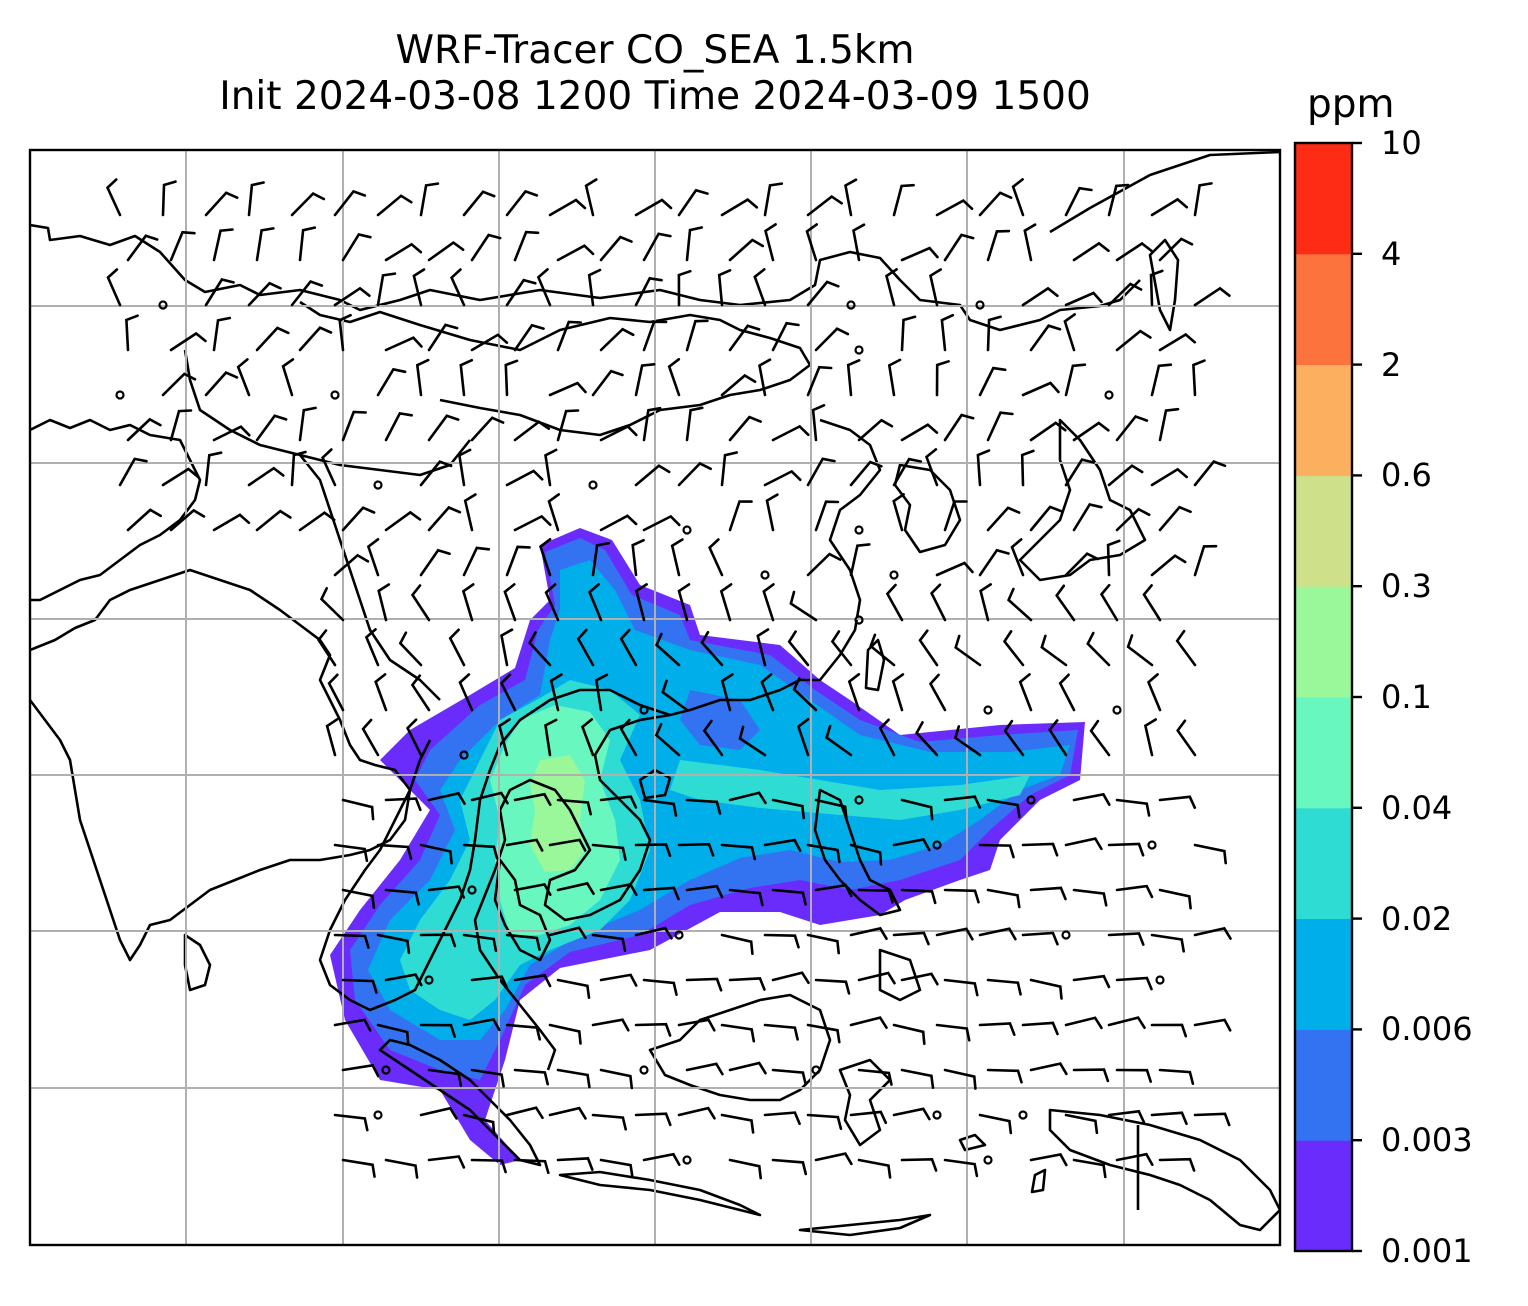 Image resolution: width=1528 pixels, height=1306 pixels. Describe the element at coordinates (1401, 143) in the screenshot. I see `colorbar-tick-label: 10` at that location.